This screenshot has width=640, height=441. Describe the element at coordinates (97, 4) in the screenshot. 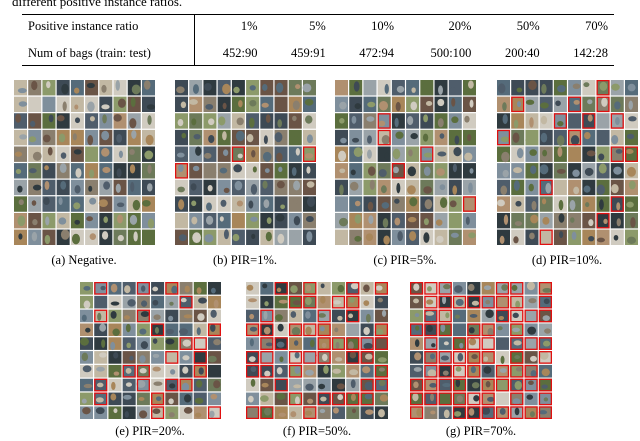

I see `caption-fragment: different positive instance ratios.` at that location.